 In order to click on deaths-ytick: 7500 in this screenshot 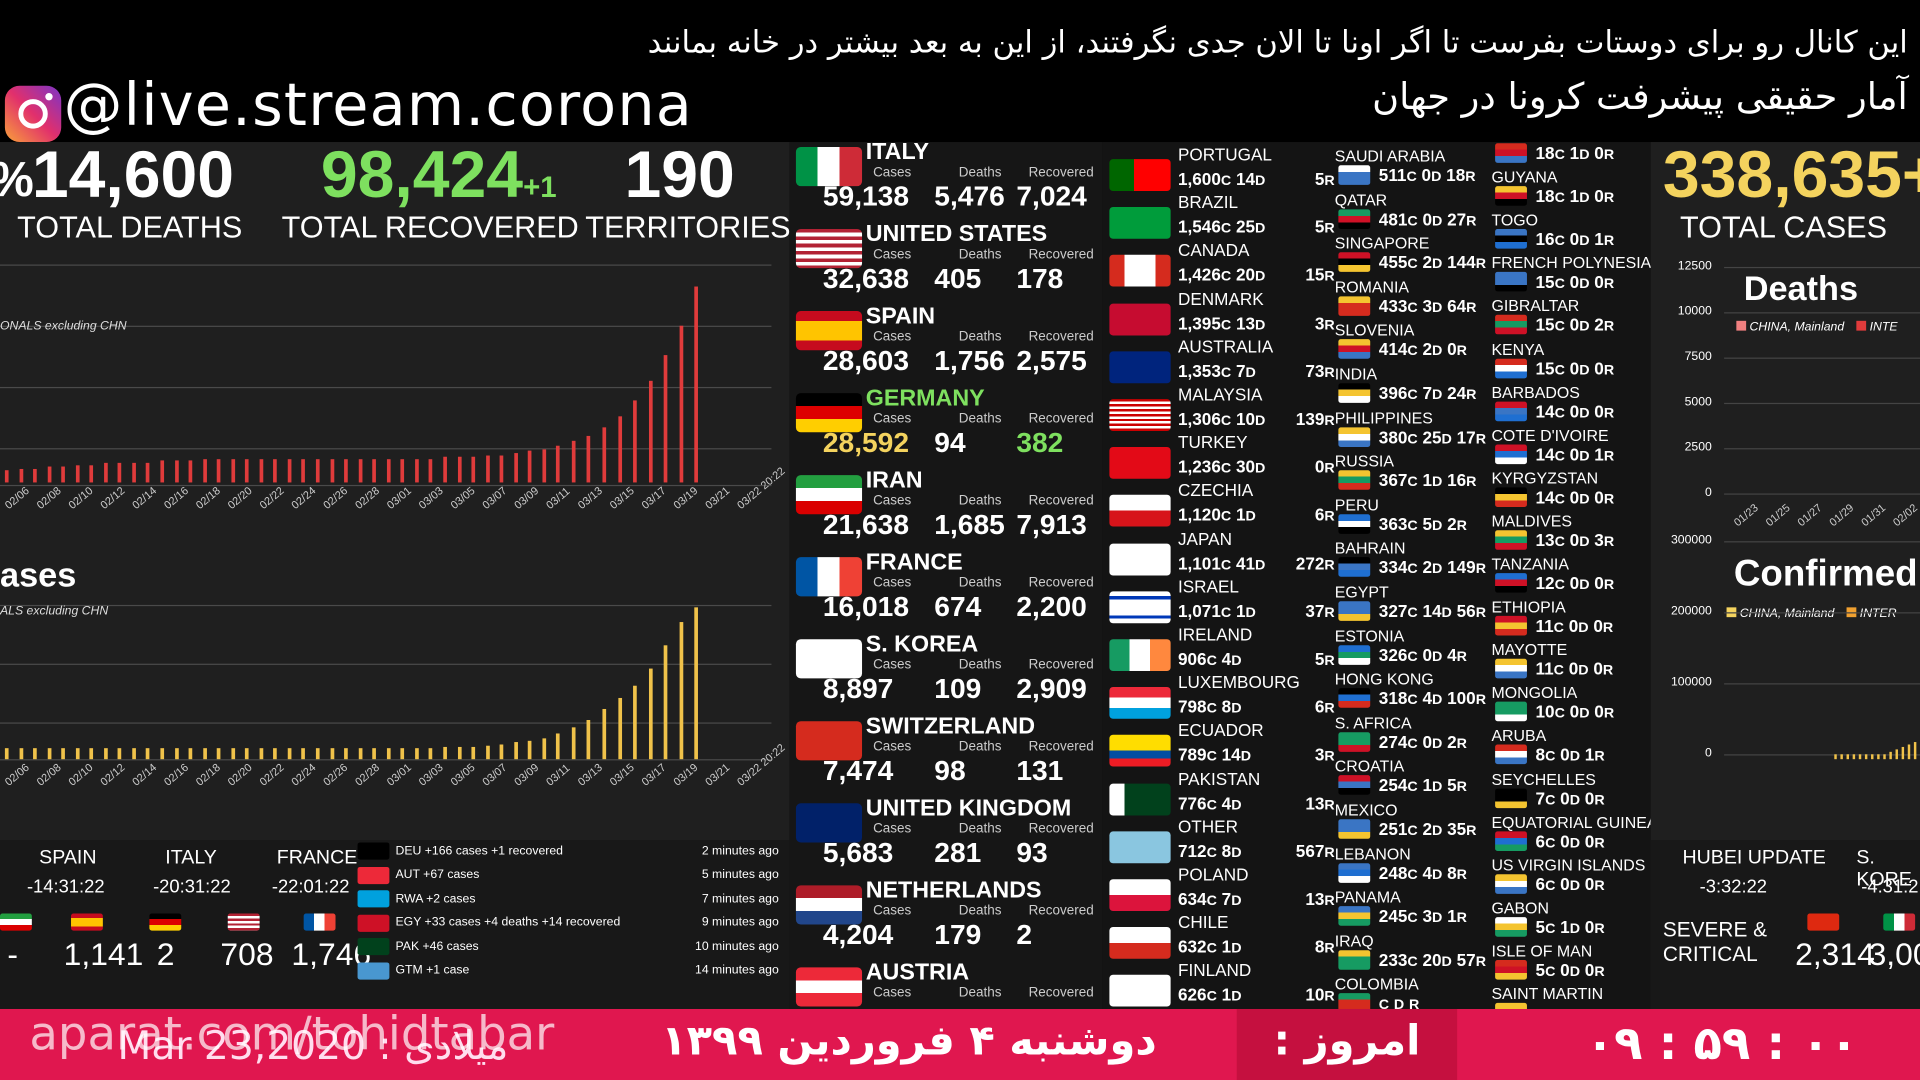, I will do `click(1698, 357)`.